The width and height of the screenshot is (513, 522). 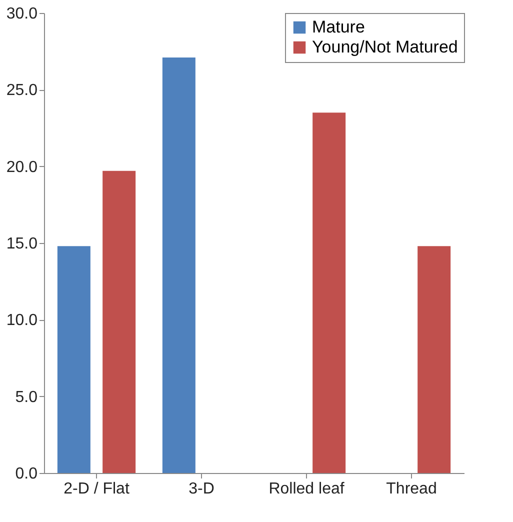 I want to click on x-tick-label: 2-D / Flat, so click(x=97, y=489).